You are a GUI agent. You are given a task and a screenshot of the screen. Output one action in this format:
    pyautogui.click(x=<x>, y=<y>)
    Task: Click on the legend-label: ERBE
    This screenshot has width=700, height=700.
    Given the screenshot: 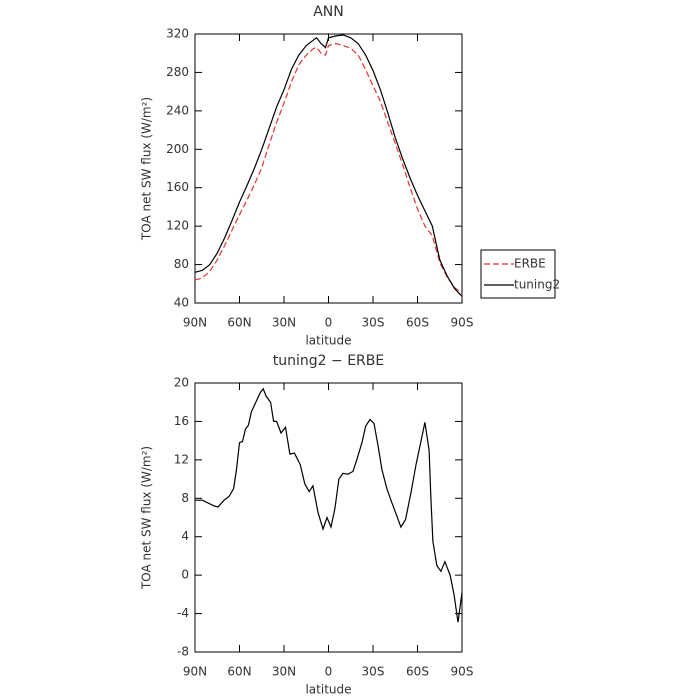 What is the action you would take?
    pyautogui.click(x=530, y=264)
    